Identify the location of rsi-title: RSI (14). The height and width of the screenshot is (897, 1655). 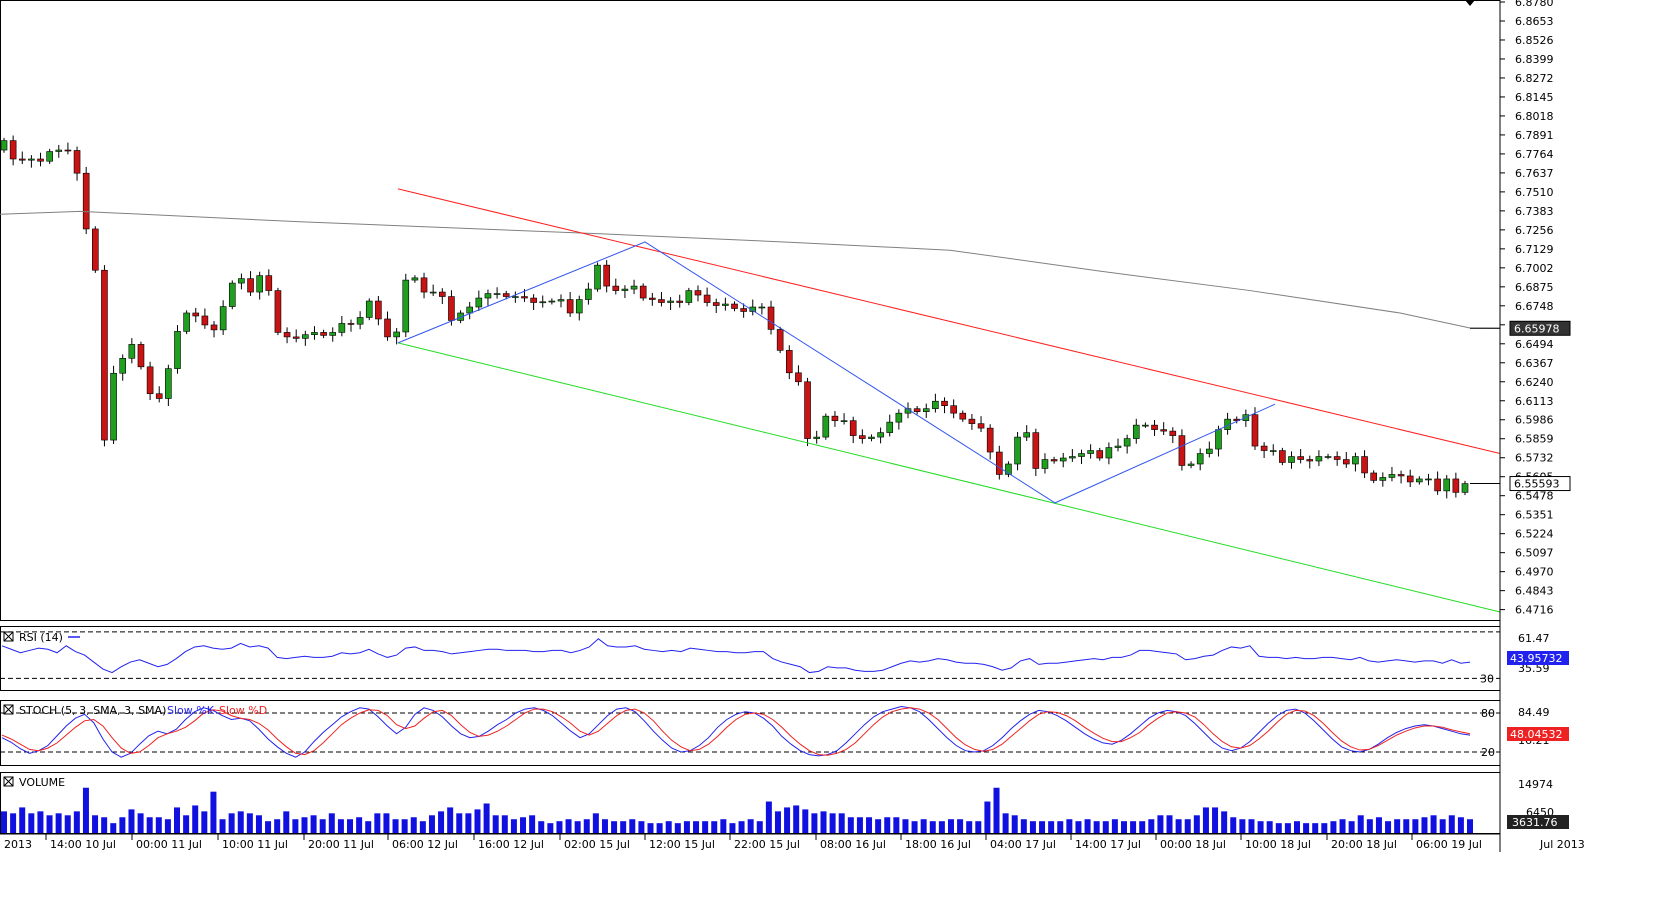
(41, 637).